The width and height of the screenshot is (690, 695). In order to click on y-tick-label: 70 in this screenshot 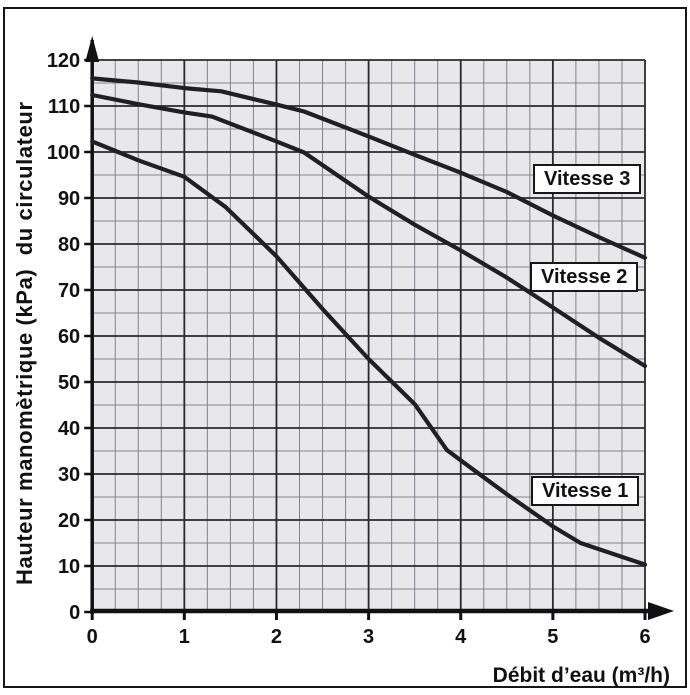, I will do `click(69, 291)`.